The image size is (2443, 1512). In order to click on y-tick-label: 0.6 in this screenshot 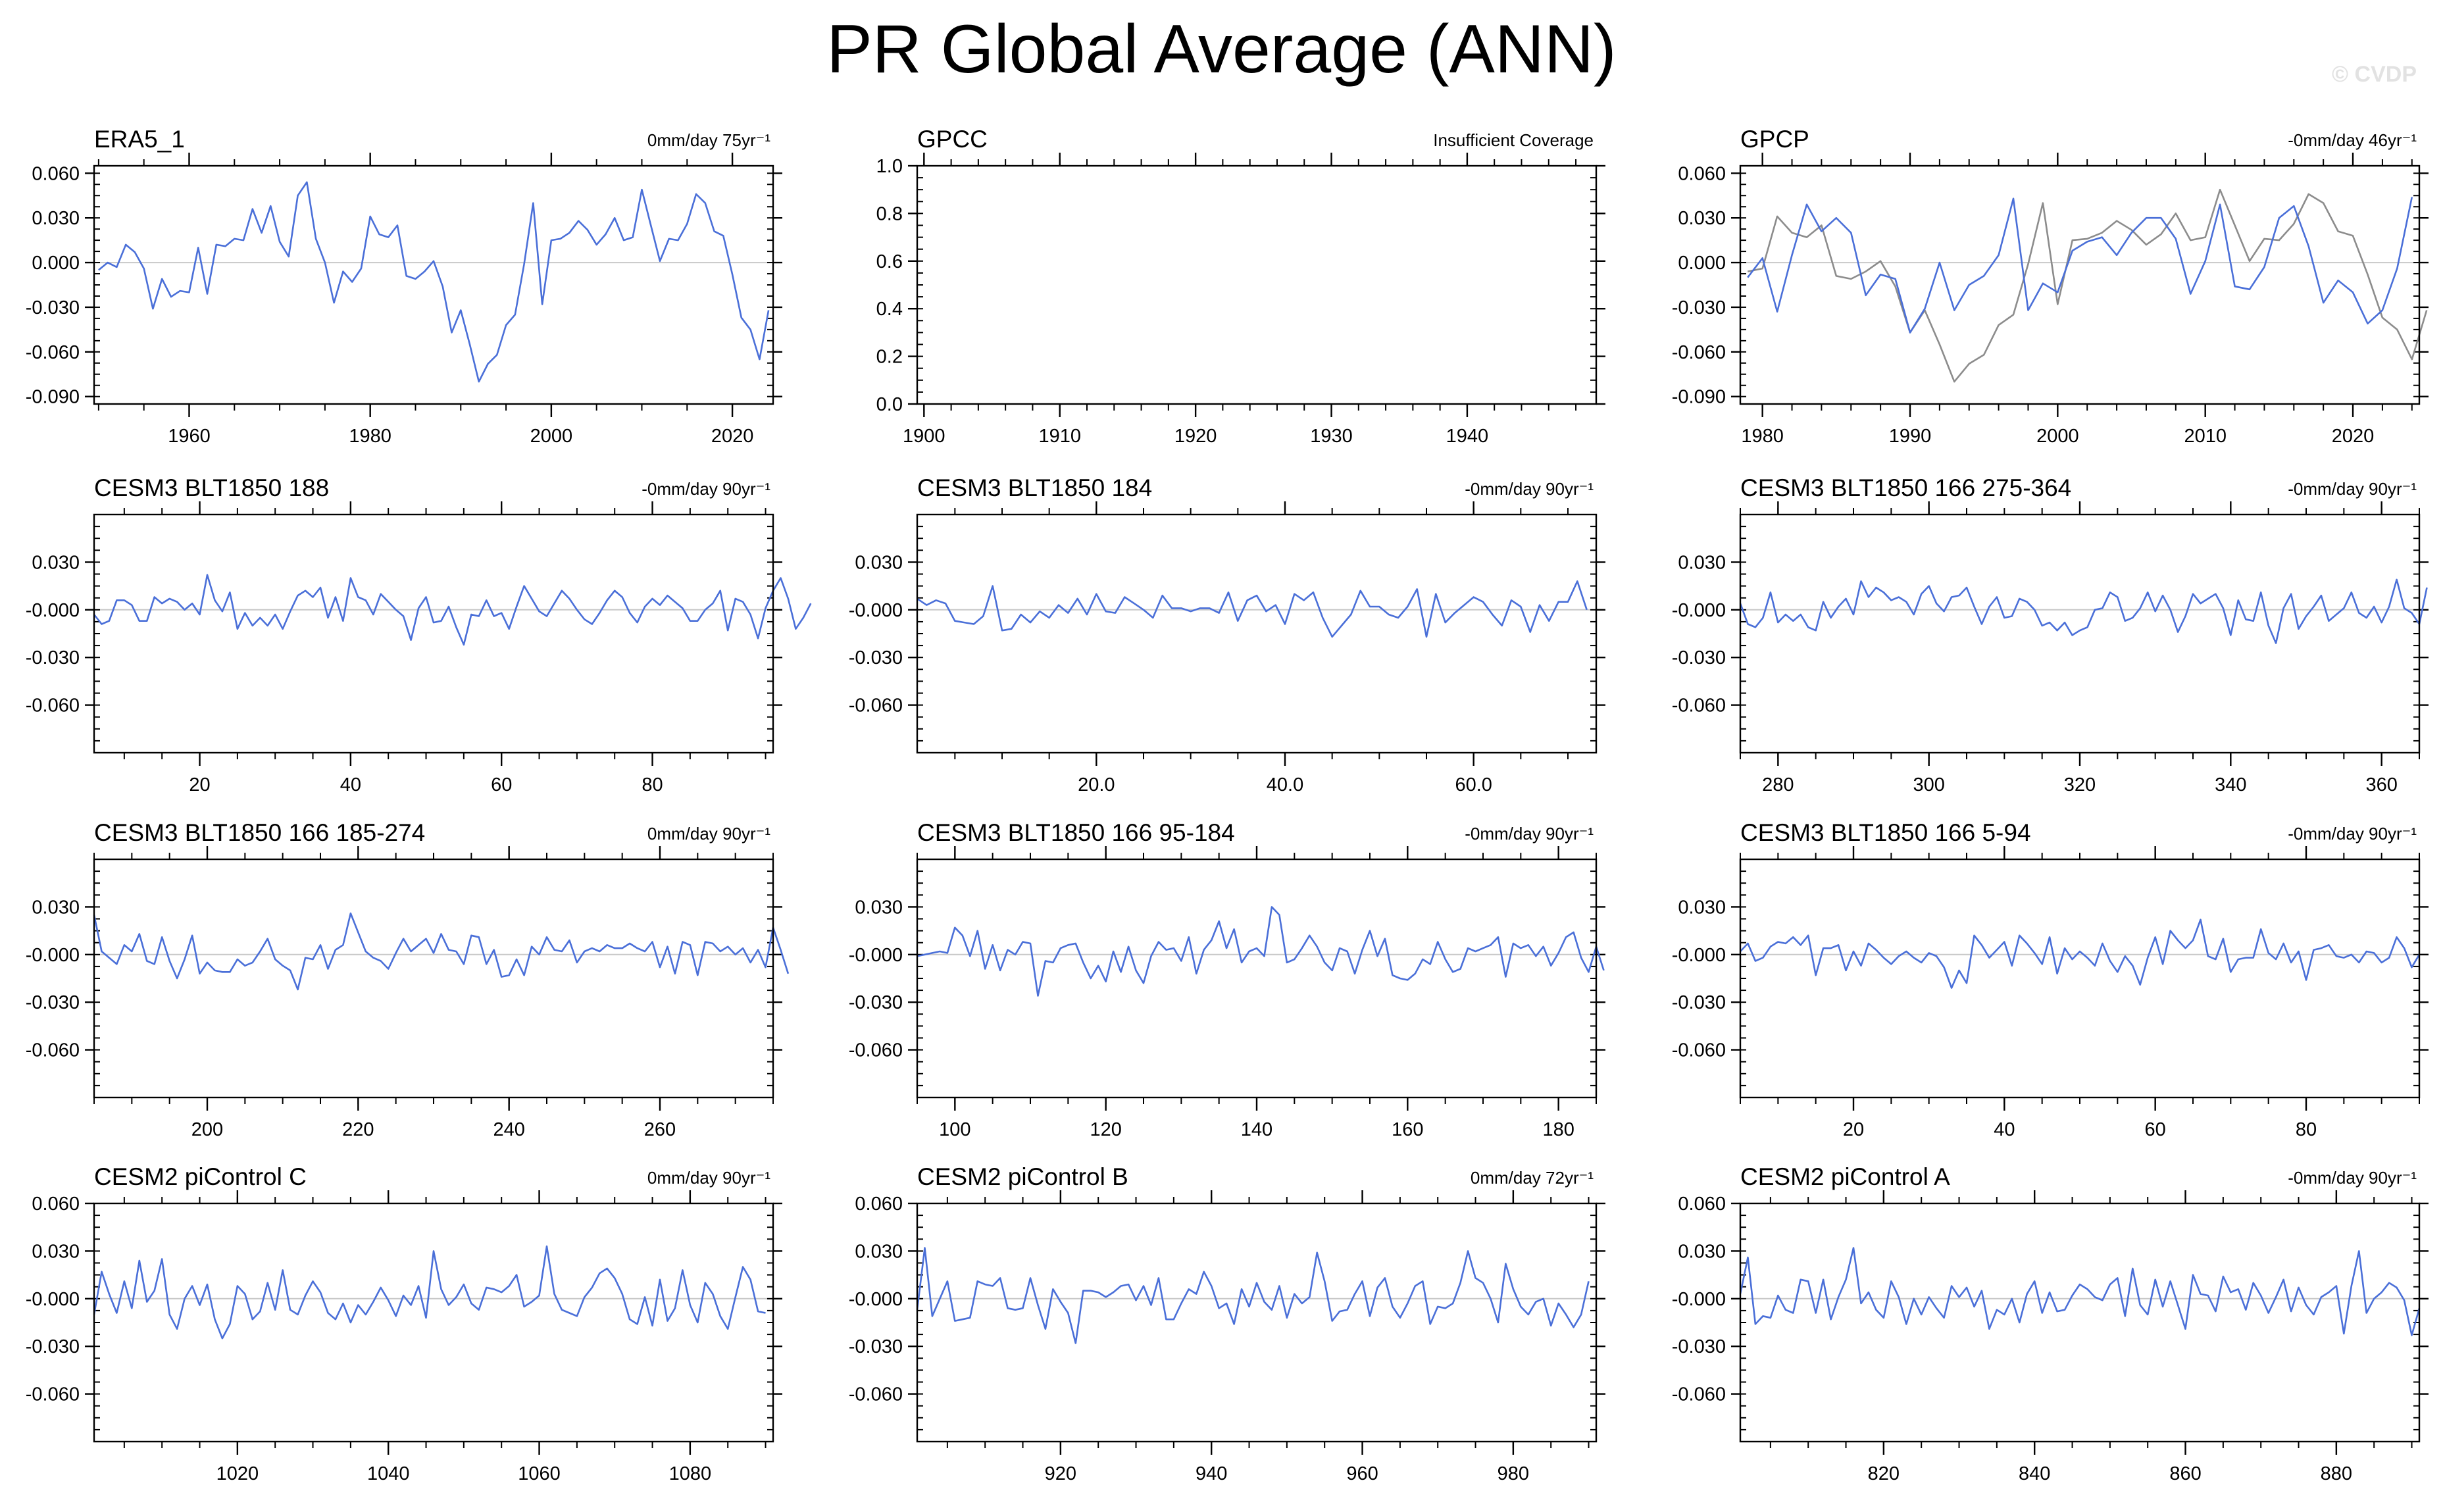, I will do `click(889, 261)`.